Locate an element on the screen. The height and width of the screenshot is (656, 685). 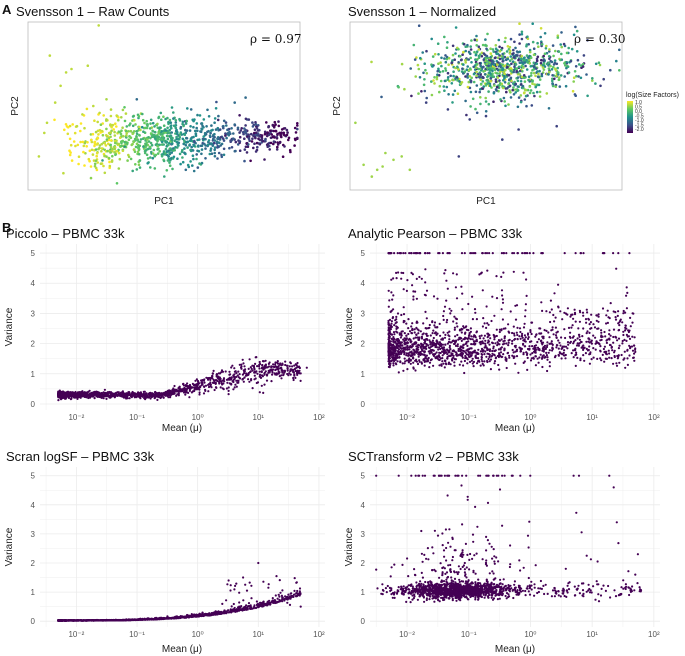
panel-letter-b: B is located at coordinates (6, 227).